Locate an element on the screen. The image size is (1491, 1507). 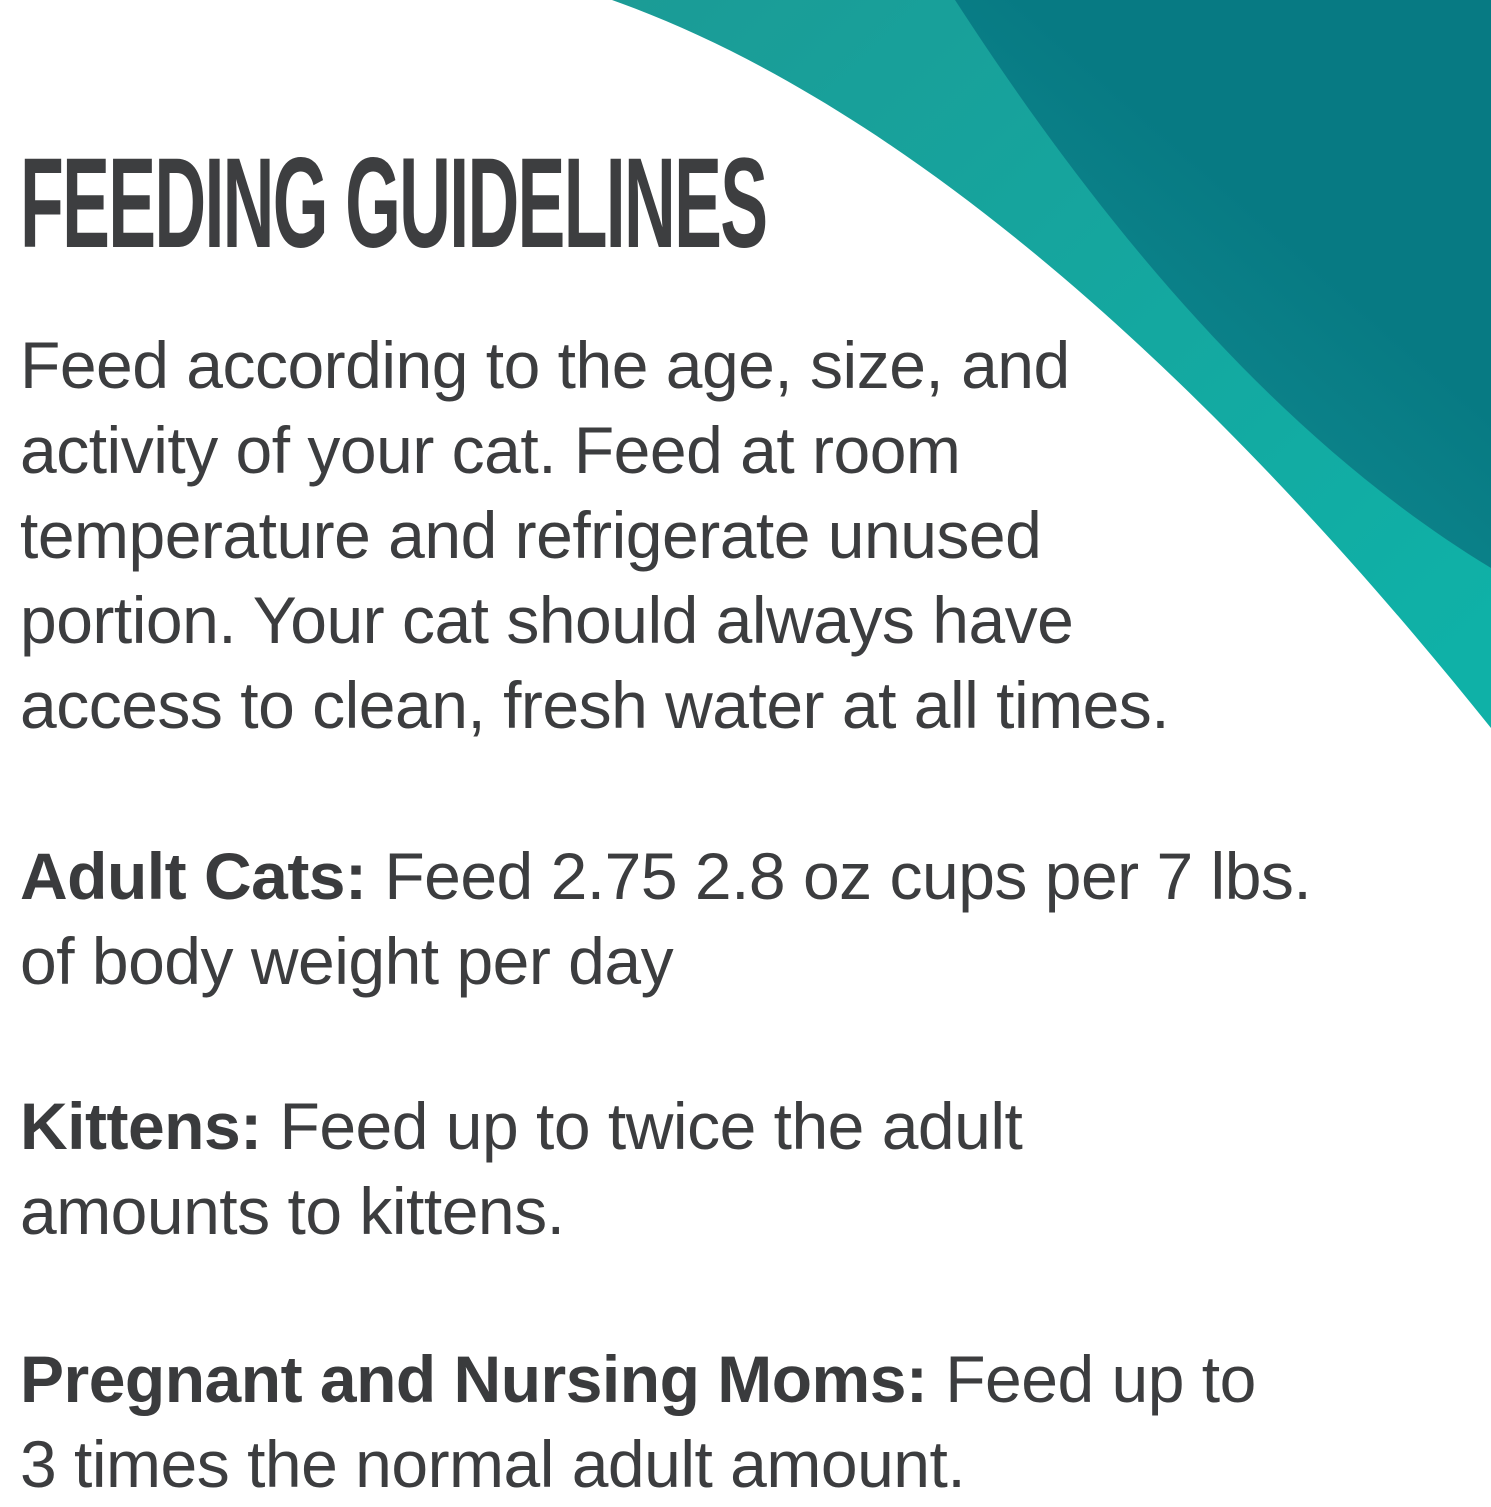
kittens-label: Kittens: is located at coordinates (141, 1126).